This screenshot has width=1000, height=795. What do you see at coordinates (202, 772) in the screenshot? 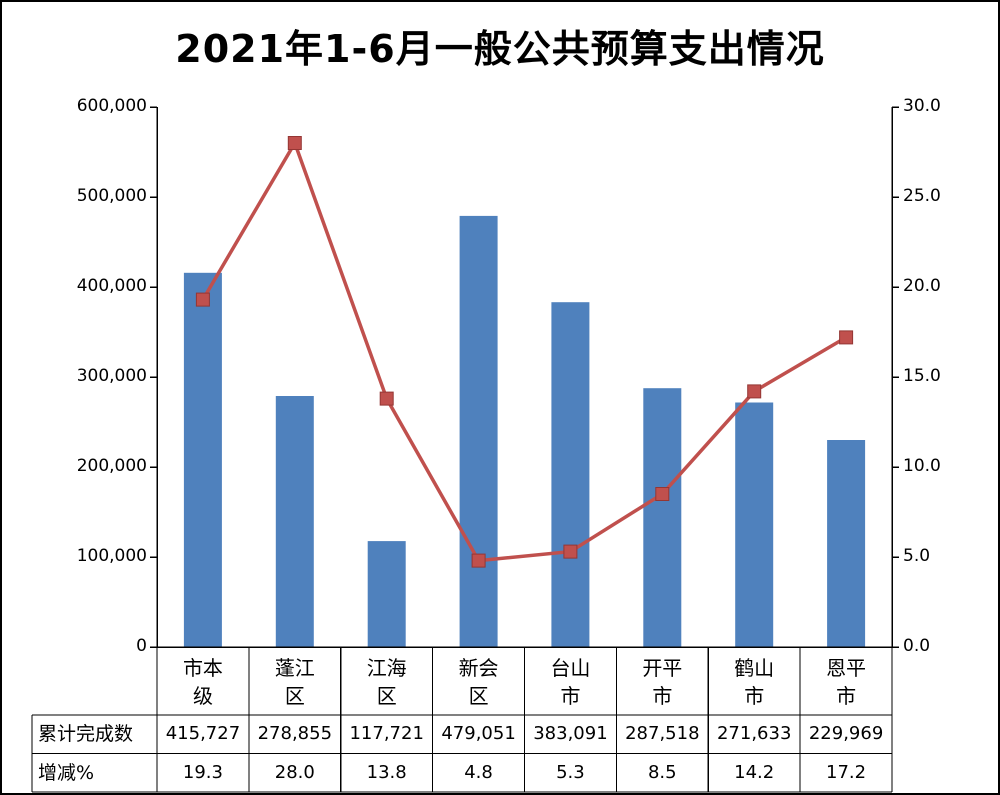
I see `table-cell: 19.3` at bounding box center [202, 772].